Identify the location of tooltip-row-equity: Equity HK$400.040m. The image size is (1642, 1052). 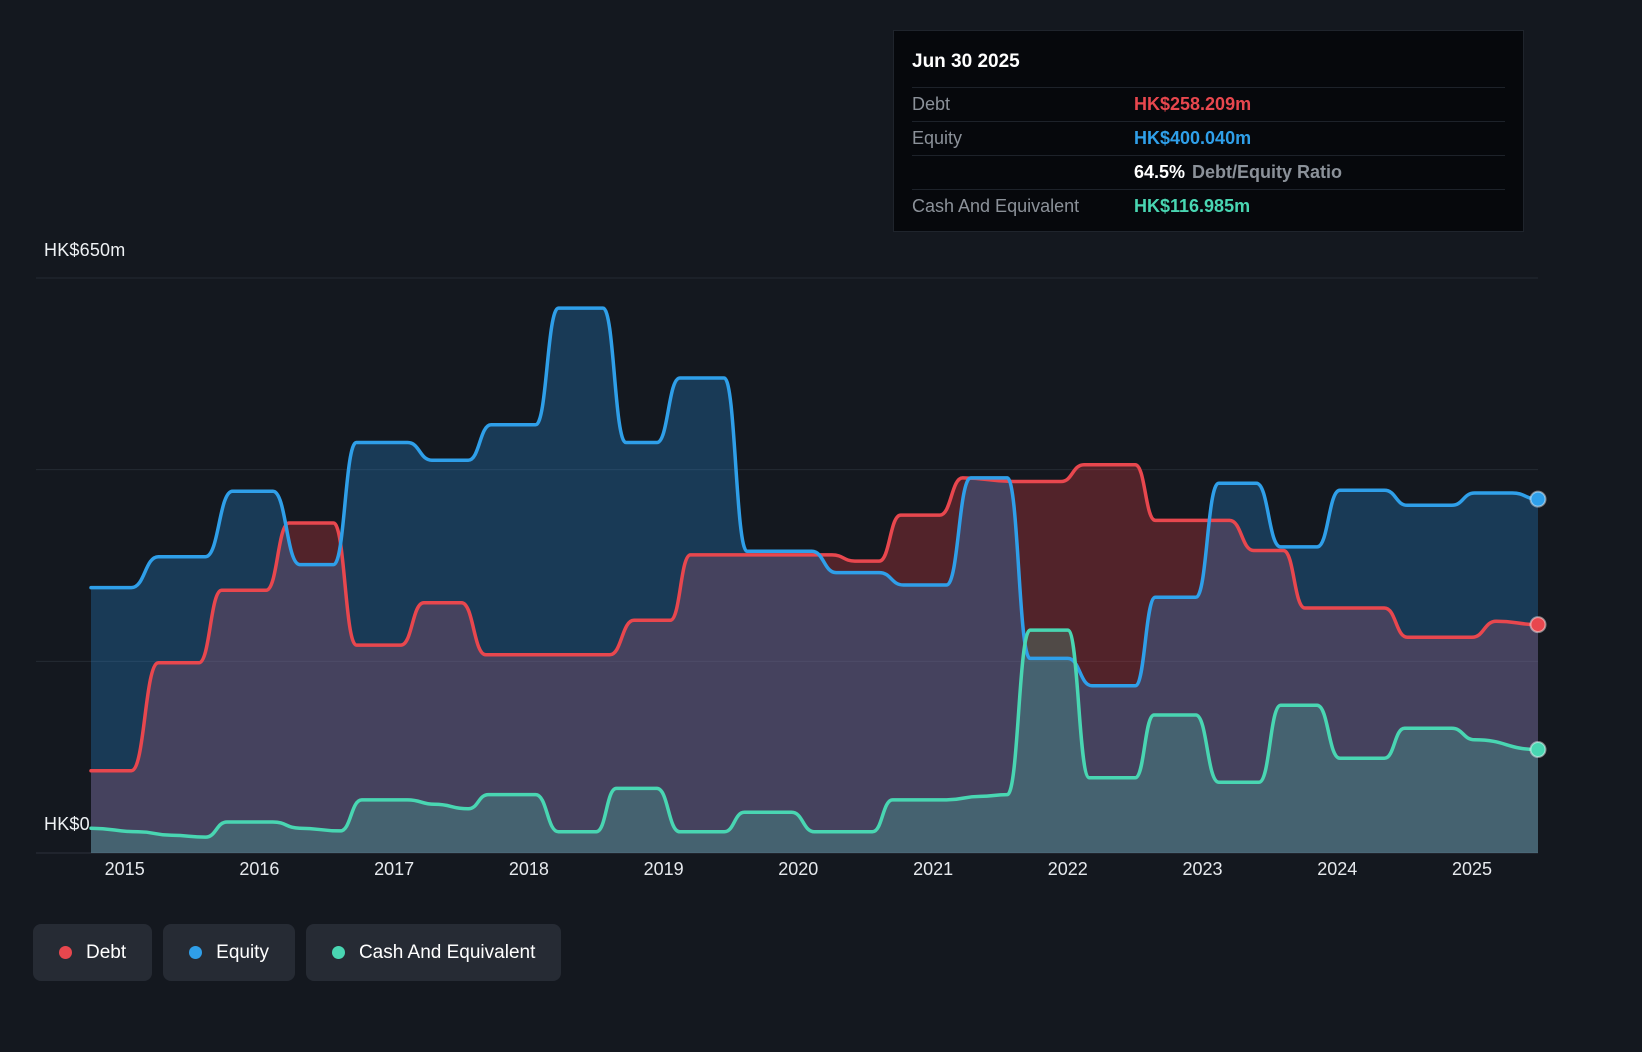
(1208, 138).